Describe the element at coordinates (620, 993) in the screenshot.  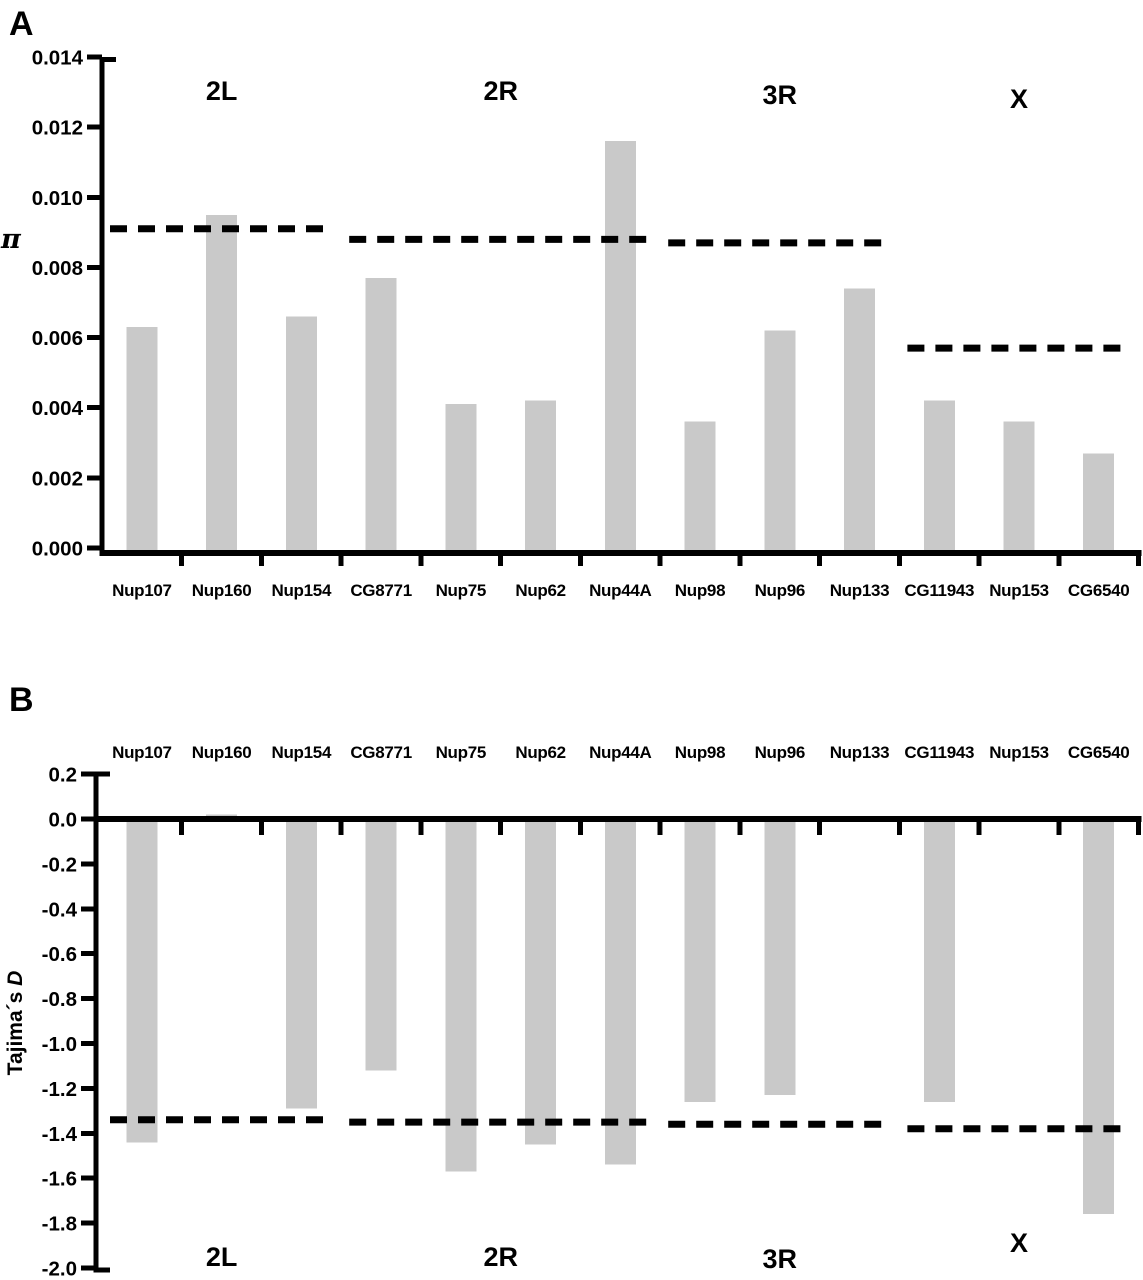
I see `panel-b-bar-Nup44A` at that location.